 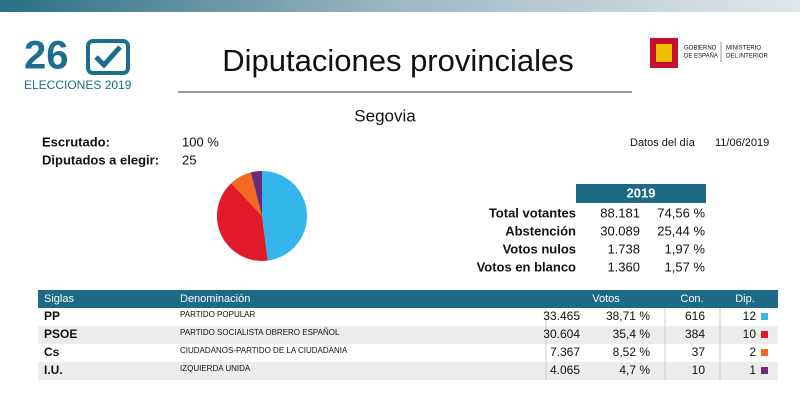 I want to click on summary-percent: 1,57 %, so click(x=685, y=266).